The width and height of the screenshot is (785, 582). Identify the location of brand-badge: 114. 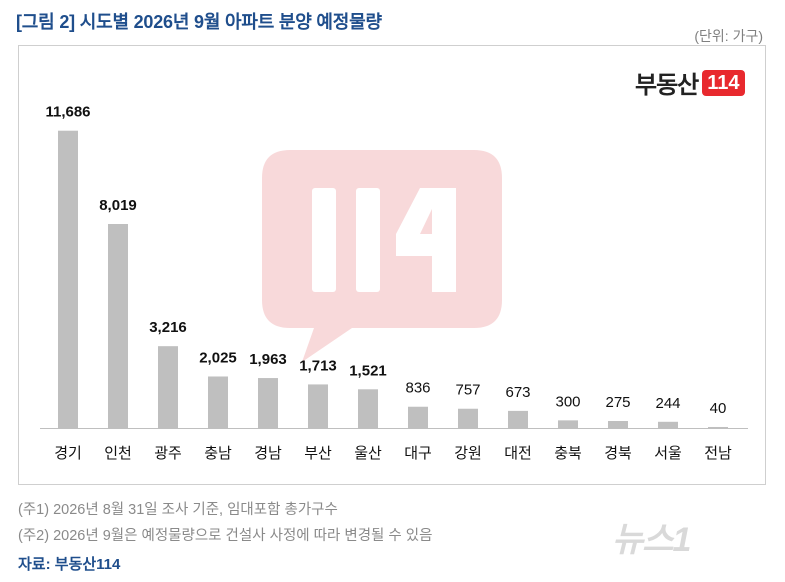
(723, 82).